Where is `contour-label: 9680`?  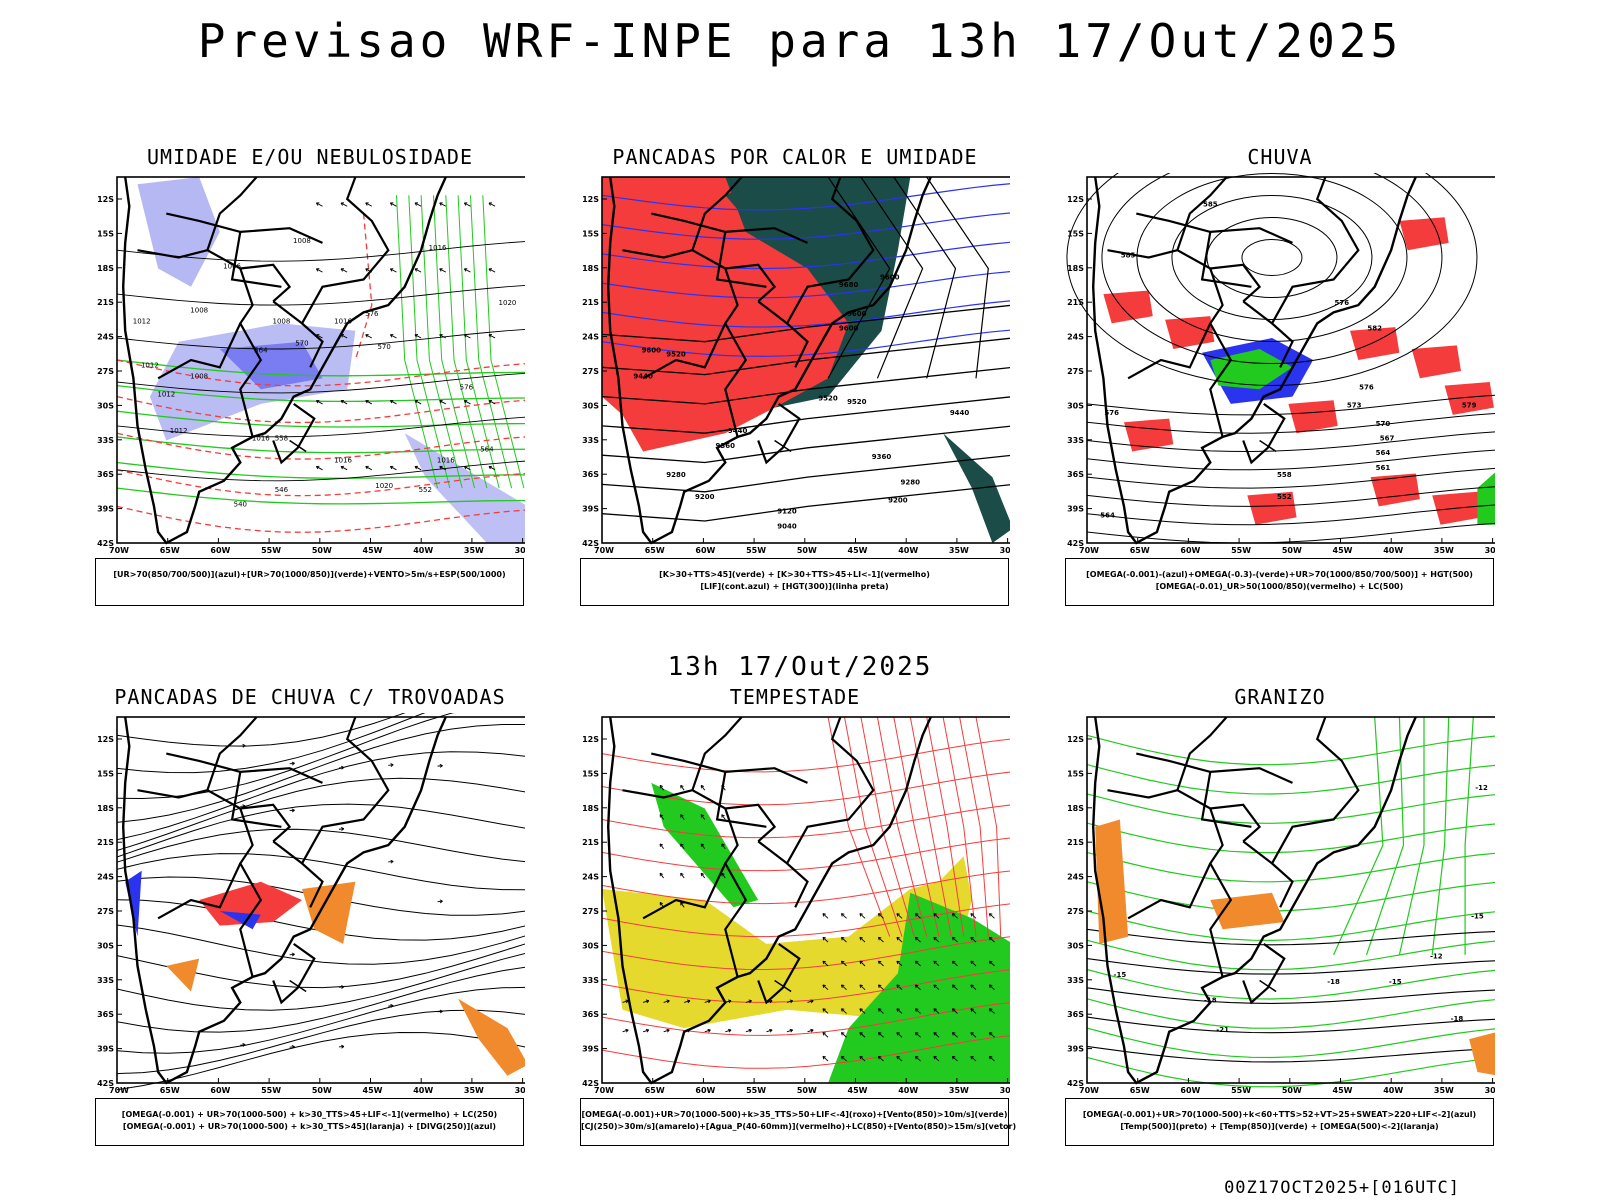
contour-label: 9680 is located at coordinates (849, 285).